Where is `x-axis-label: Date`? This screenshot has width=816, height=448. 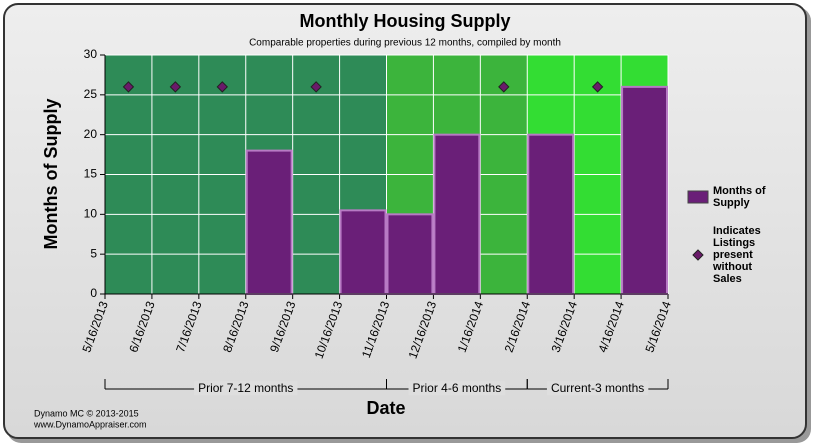 x-axis-label: Date is located at coordinates (385, 408).